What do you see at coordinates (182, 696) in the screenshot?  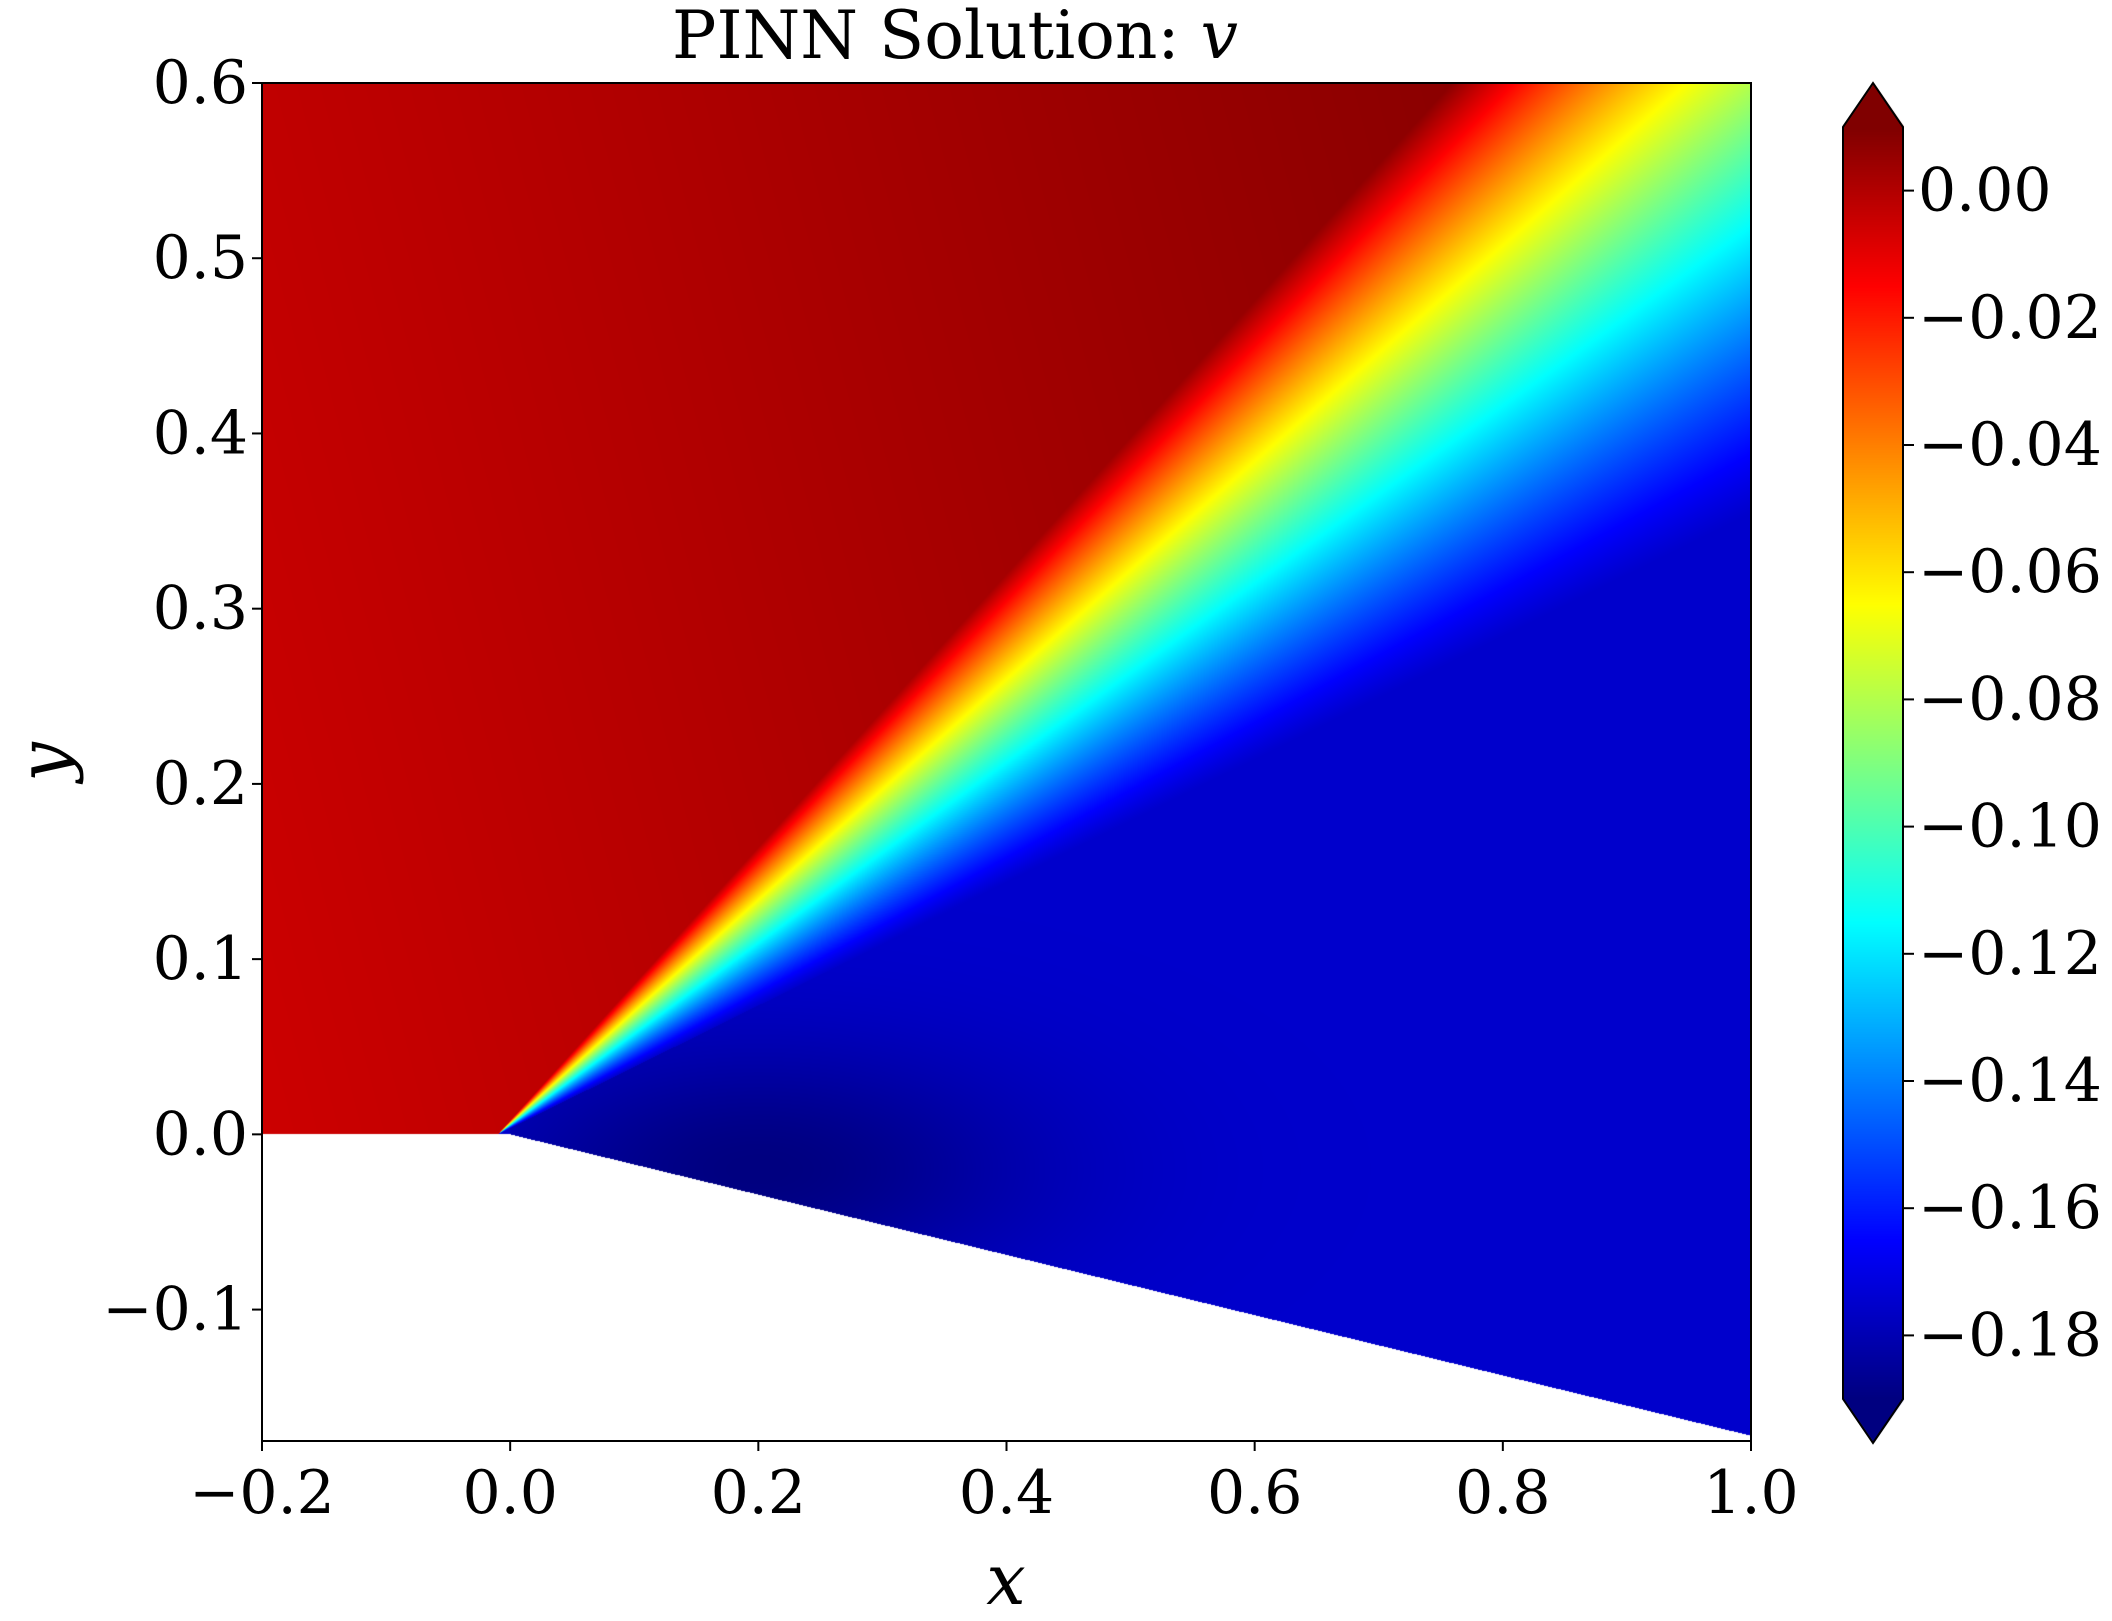 I see `y-axis: −0.1 0.0 0.1 0.2 0.3 0.4 0.5 0.6` at bounding box center [182, 696].